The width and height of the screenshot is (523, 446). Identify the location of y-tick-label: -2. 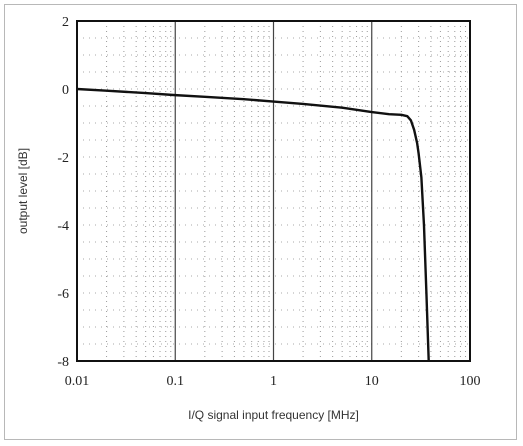
(63, 158).